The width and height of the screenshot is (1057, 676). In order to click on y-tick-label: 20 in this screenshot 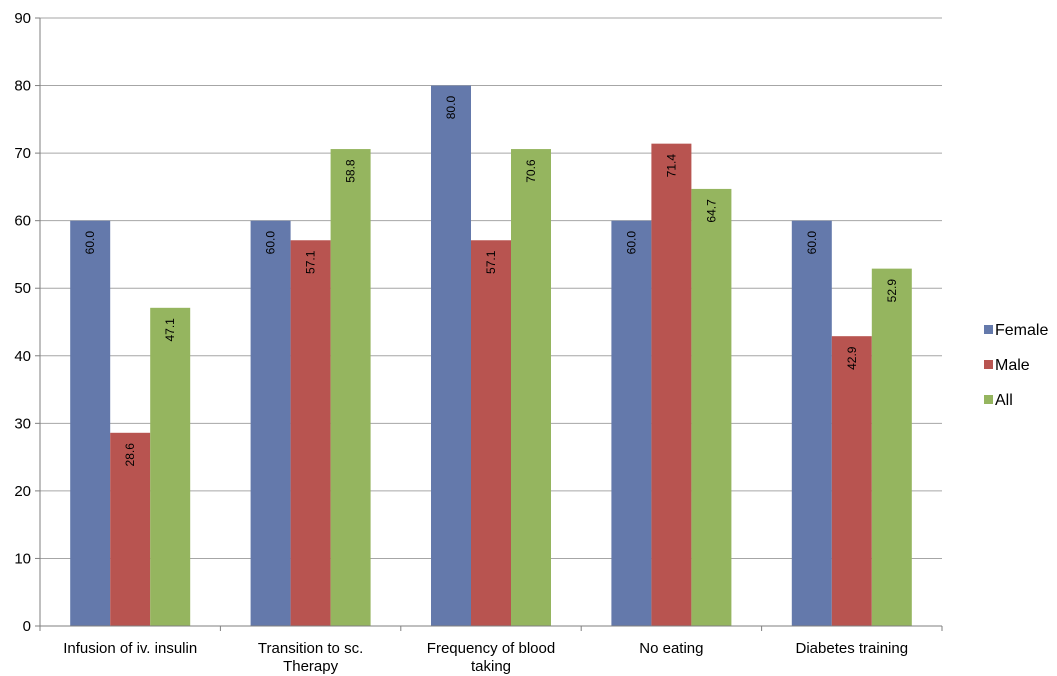, I will do `click(22, 491)`.